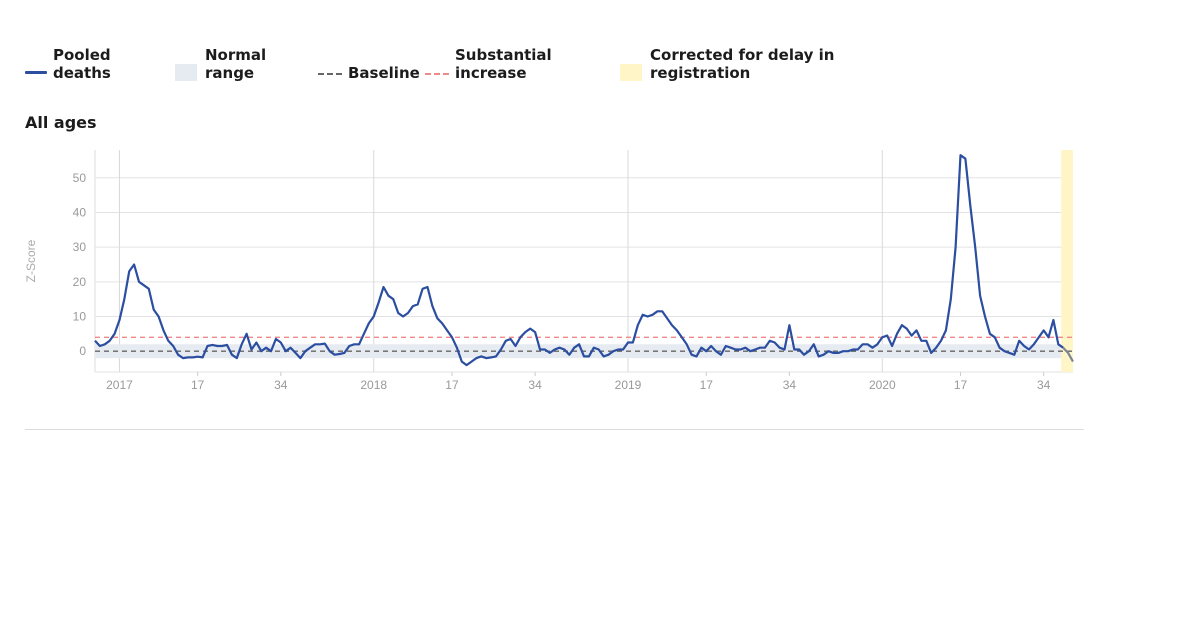 This screenshot has width=1200, height=630. I want to click on legend-substantial-increase: Substantial increase, so click(488, 64).